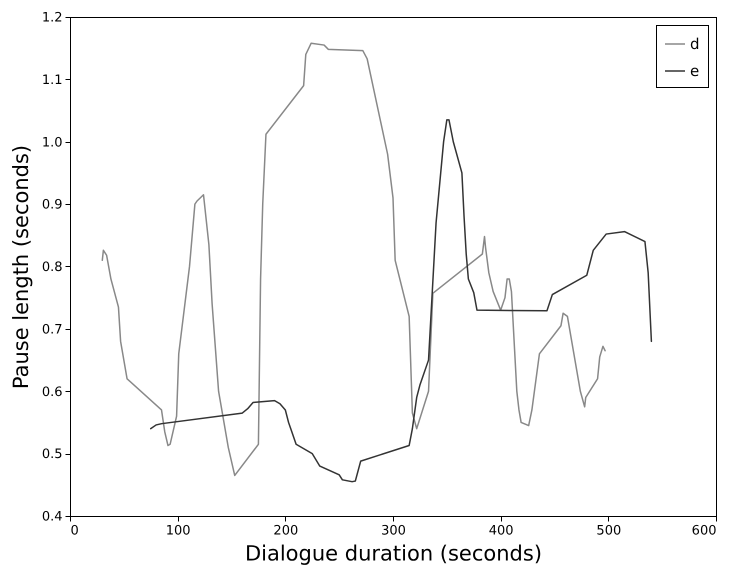 Image resolution: width=731 pixels, height=568 pixels. I want to click on x-tick-label: 400, so click(501, 531).